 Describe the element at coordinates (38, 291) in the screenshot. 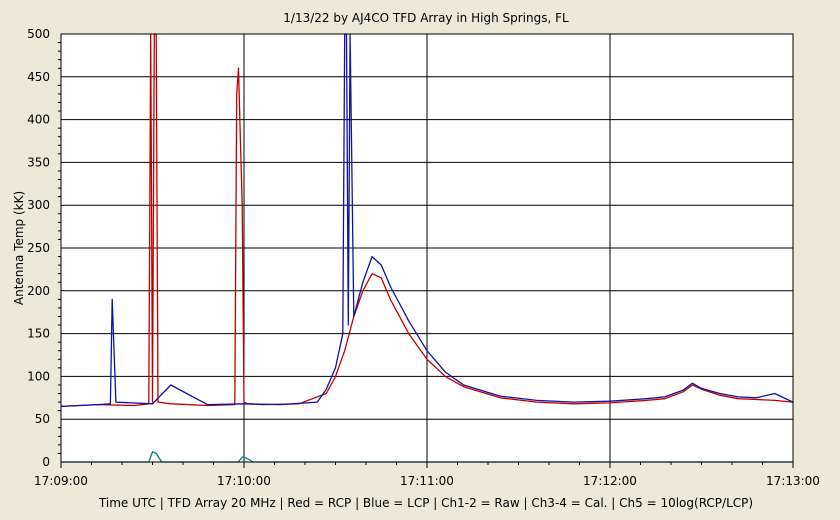

I see `y-tick-label: 200` at that location.